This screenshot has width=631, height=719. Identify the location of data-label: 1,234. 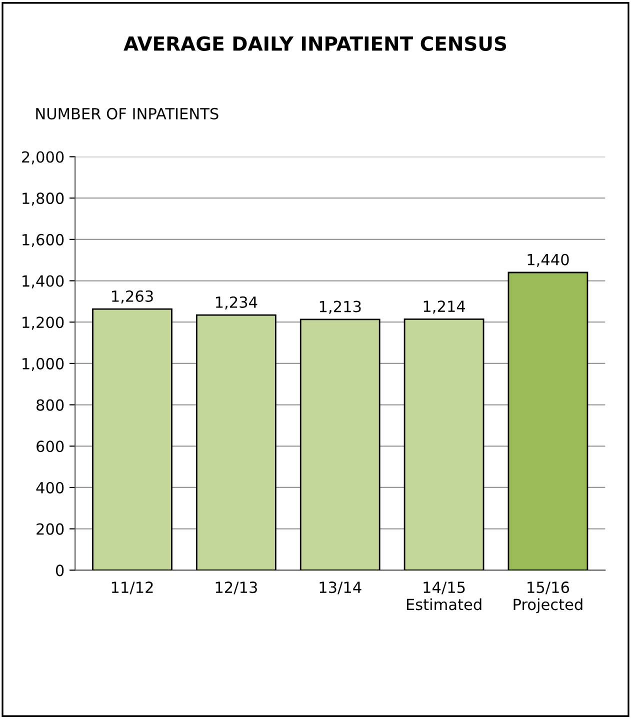
(237, 303).